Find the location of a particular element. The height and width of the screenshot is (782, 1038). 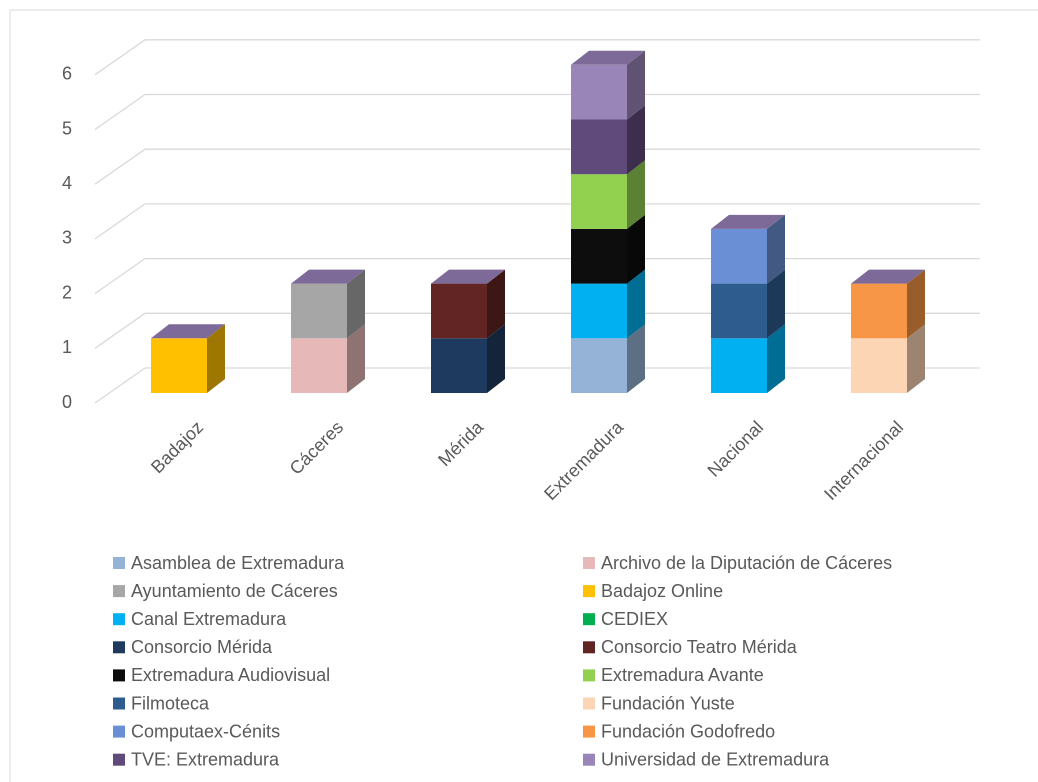

y-tick-label: 5 is located at coordinates (67, 128).